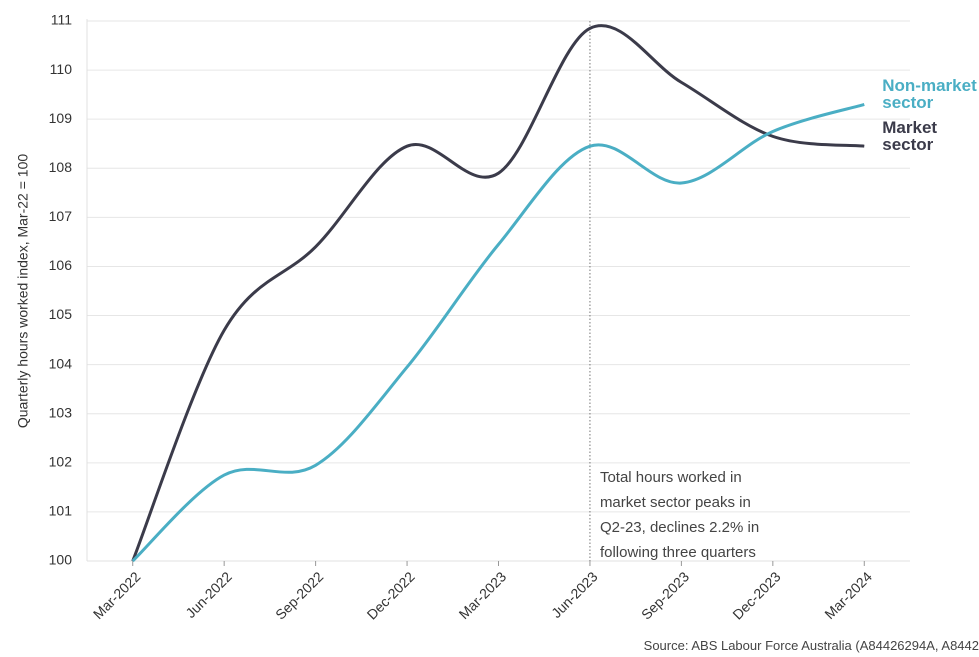 This screenshot has width=979, height=657. Describe the element at coordinates (910, 136) in the screenshot. I see `series-label: Market sector` at that location.